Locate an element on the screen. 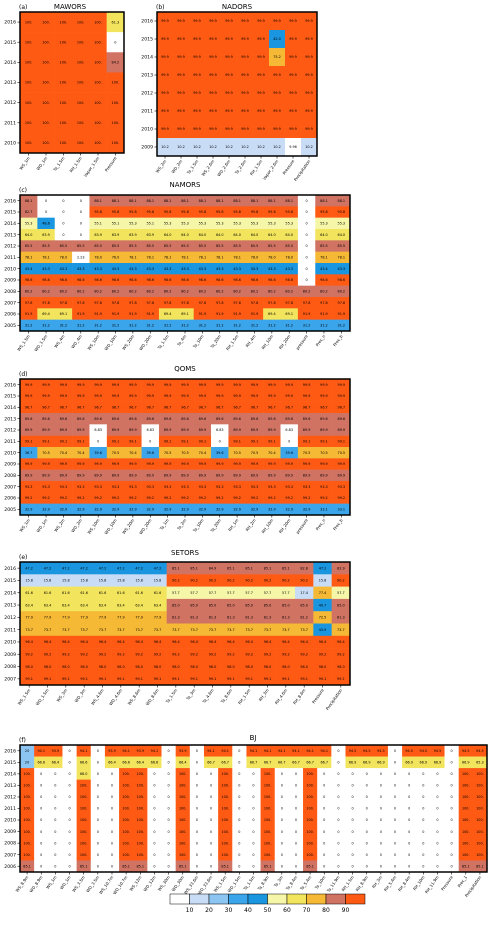  cell-label: 85.1 is located at coordinates (225, 866).